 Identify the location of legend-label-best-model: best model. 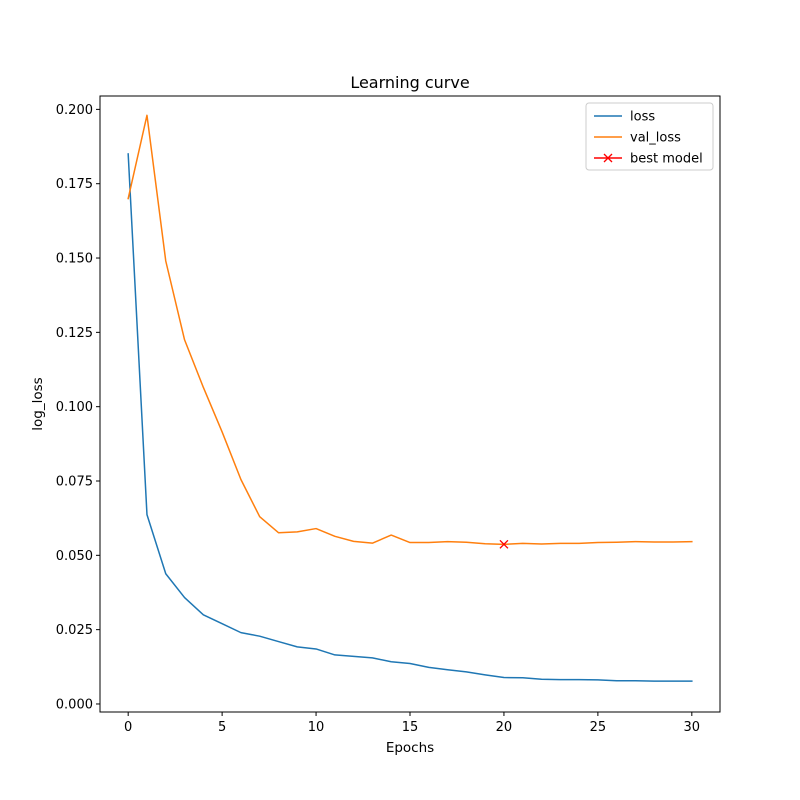
(666, 159).